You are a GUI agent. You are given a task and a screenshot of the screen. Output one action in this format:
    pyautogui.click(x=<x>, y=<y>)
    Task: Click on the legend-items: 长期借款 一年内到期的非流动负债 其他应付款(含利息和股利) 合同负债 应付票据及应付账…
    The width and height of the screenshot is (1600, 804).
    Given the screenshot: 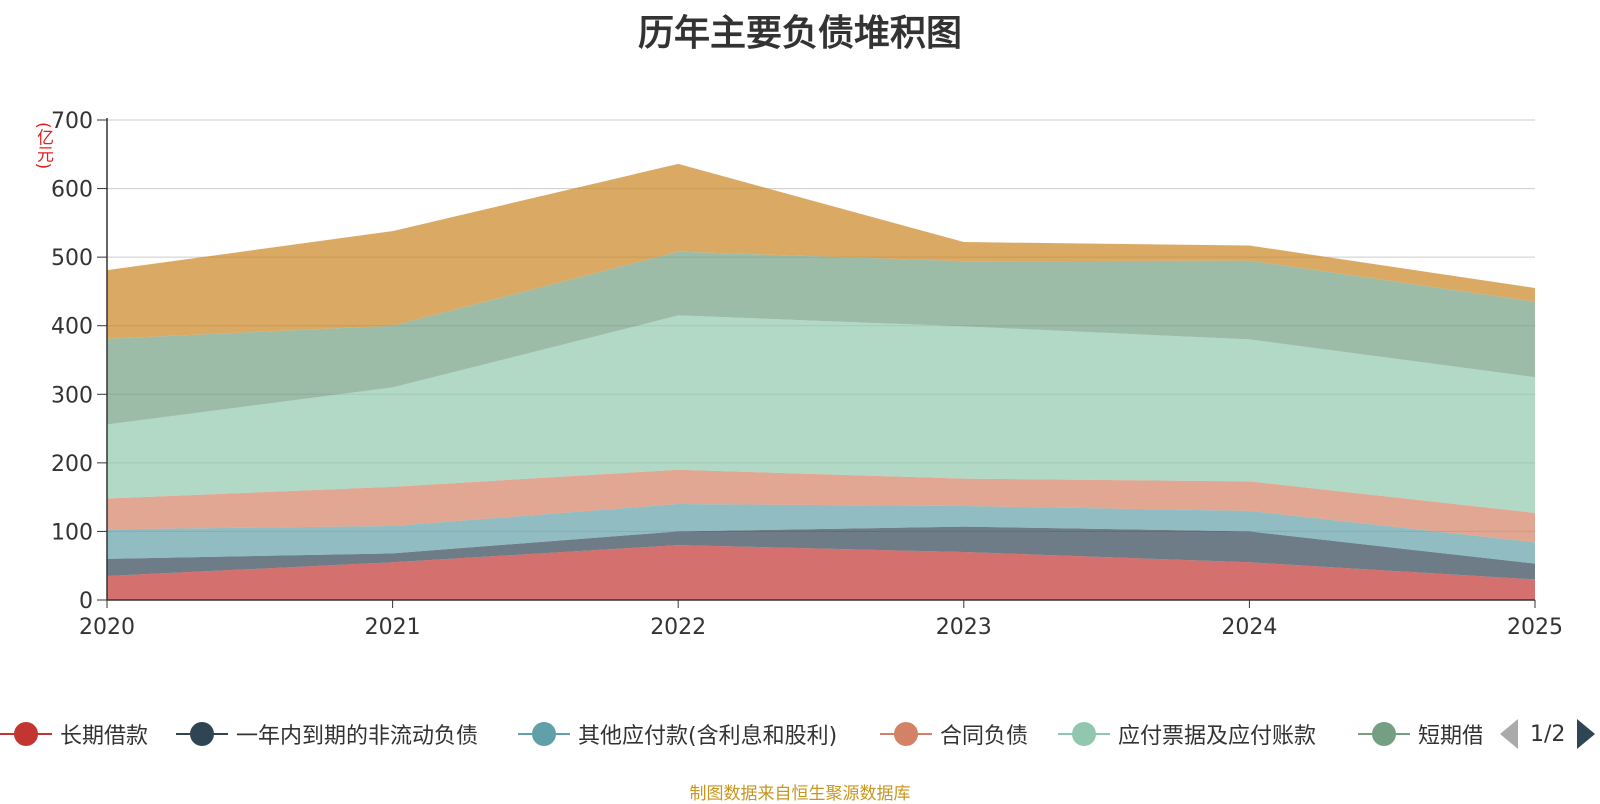 What is the action you would take?
    pyautogui.click(x=741, y=734)
    